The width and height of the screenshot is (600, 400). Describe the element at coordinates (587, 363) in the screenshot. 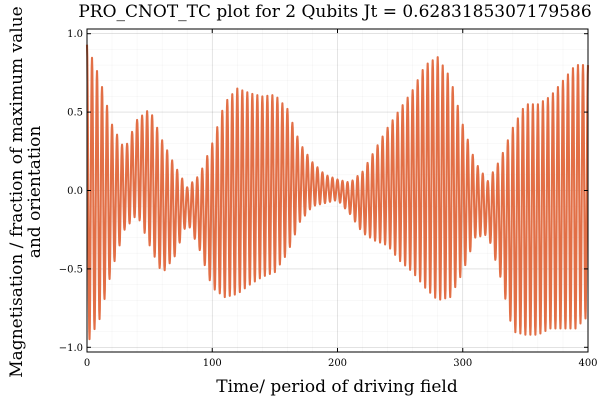

I see `x-tick-label: 400` at that location.